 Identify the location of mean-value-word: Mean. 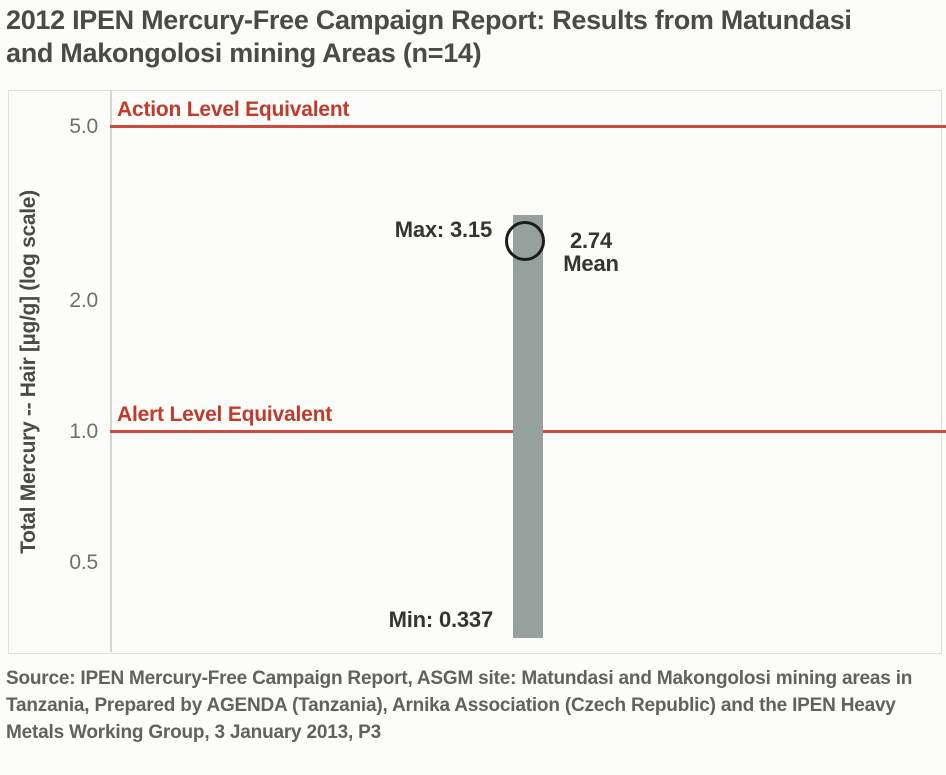
(591, 264).